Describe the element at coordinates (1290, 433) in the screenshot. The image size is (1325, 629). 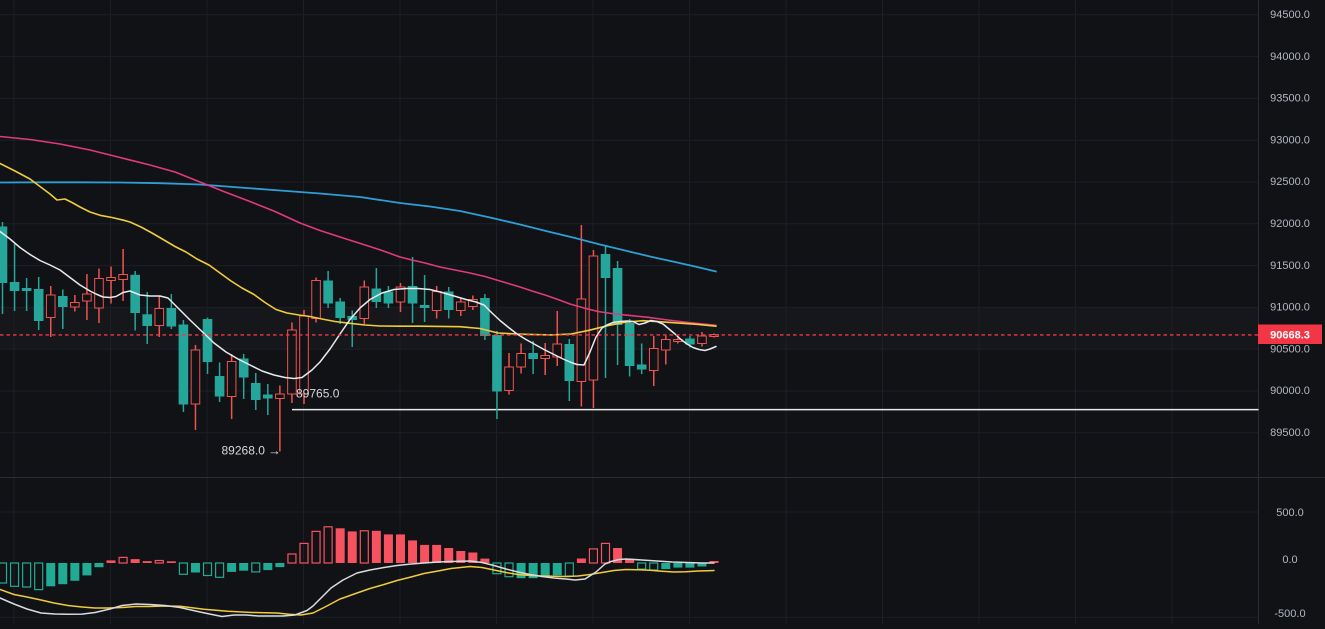
I see `svg-text: 89500.0` at that location.